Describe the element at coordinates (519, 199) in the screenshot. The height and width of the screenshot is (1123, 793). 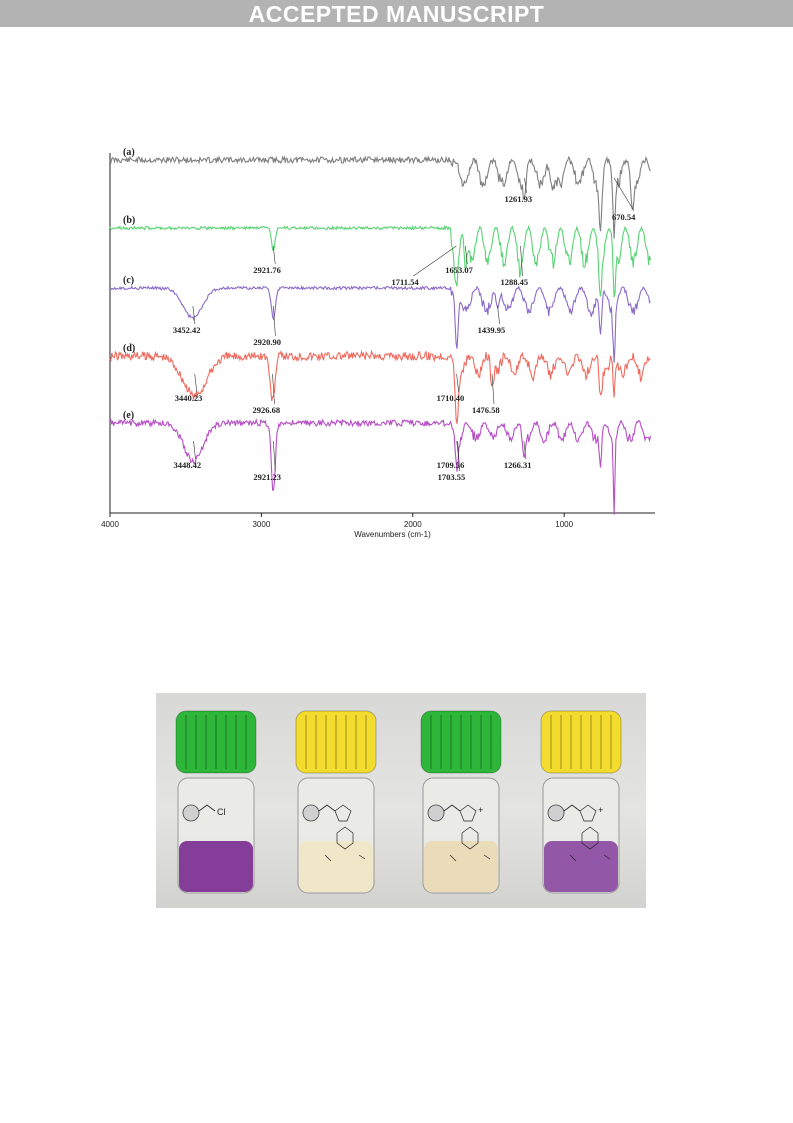
I see `peak-label: 1261.93` at that location.